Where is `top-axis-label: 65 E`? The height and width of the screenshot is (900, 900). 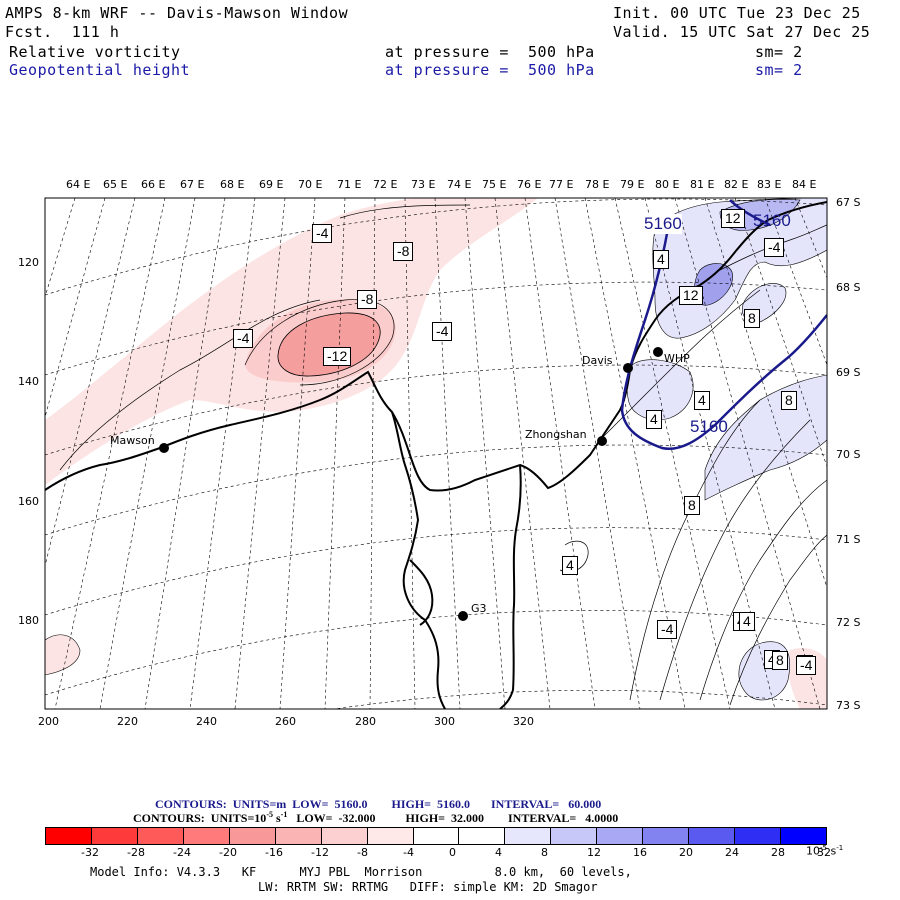 top-axis-label: 65 E is located at coordinates (115, 184).